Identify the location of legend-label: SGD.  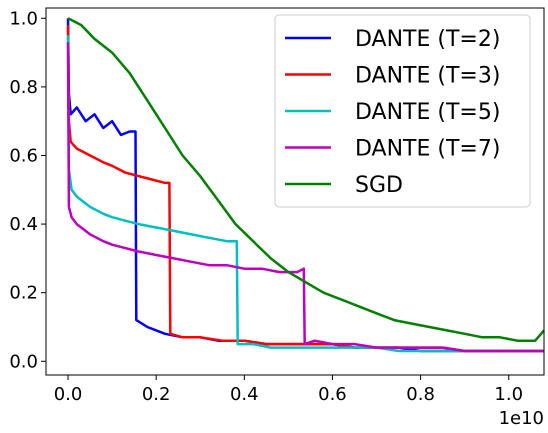
(379, 185).